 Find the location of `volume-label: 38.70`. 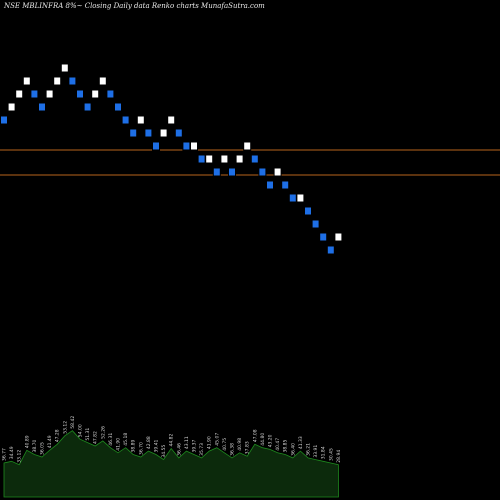

volume-label: 38.70 is located at coordinates (35, 445).